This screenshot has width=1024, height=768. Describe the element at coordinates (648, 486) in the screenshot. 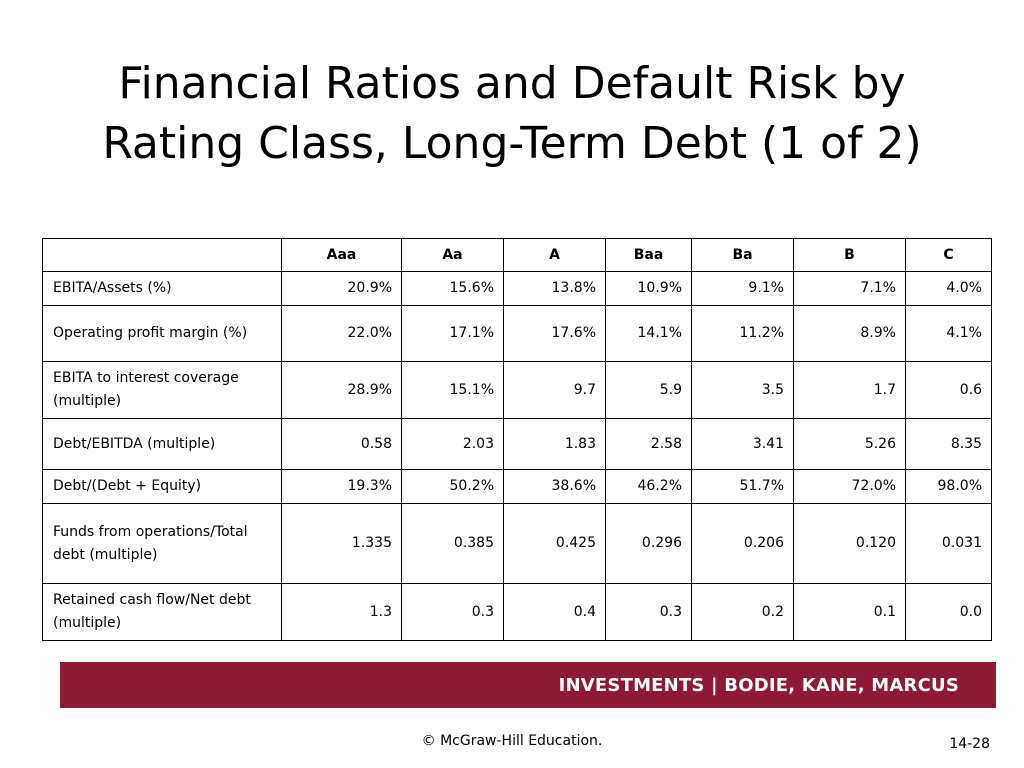

I see `table-cell: 46.2%` at that location.